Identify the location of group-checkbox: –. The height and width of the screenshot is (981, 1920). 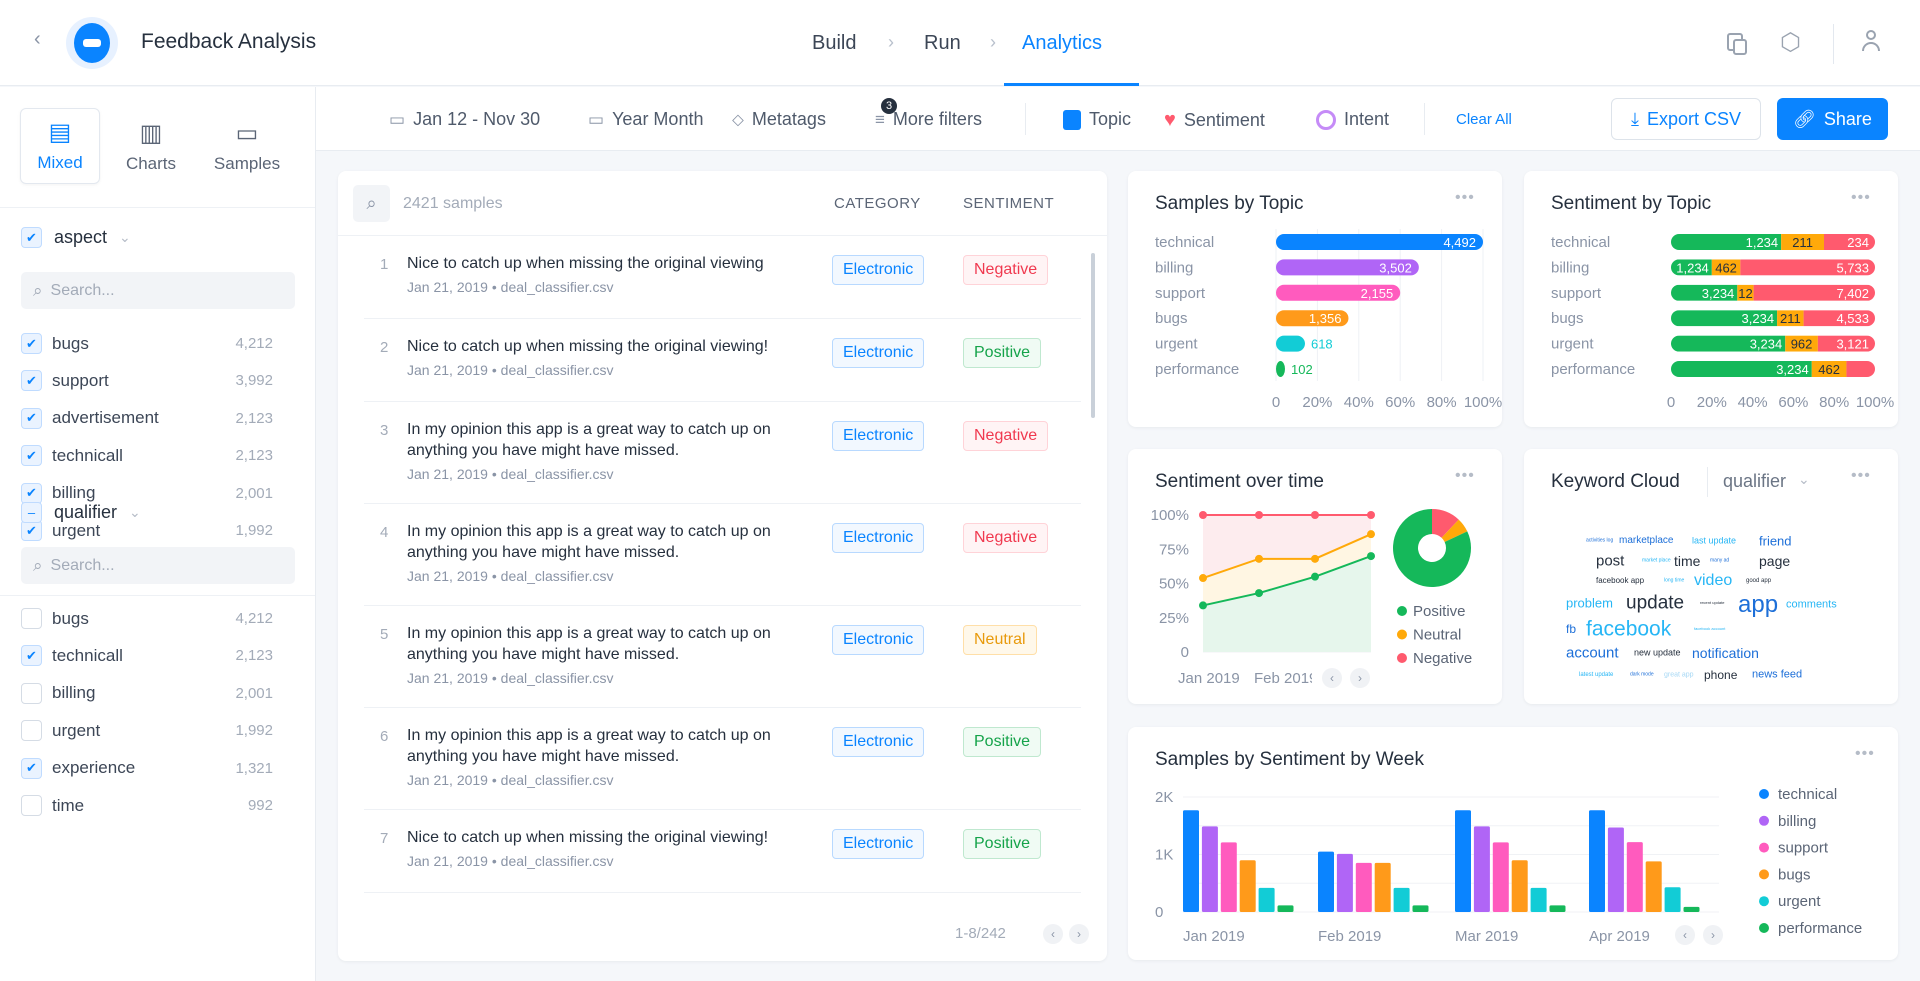
(31, 512).